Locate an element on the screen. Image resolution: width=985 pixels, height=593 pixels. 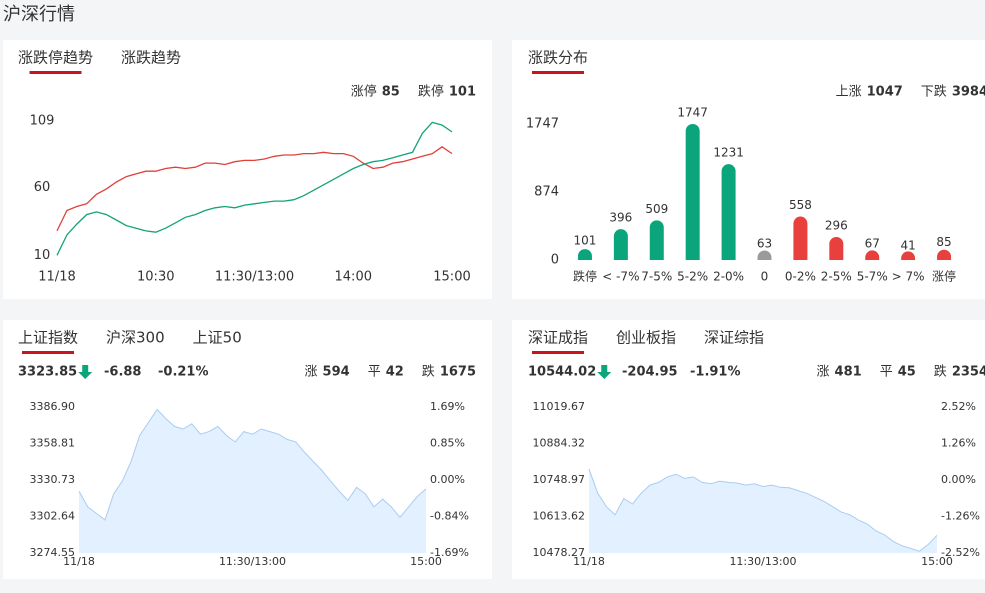
stat-value: 481 is located at coordinates (848, 372).